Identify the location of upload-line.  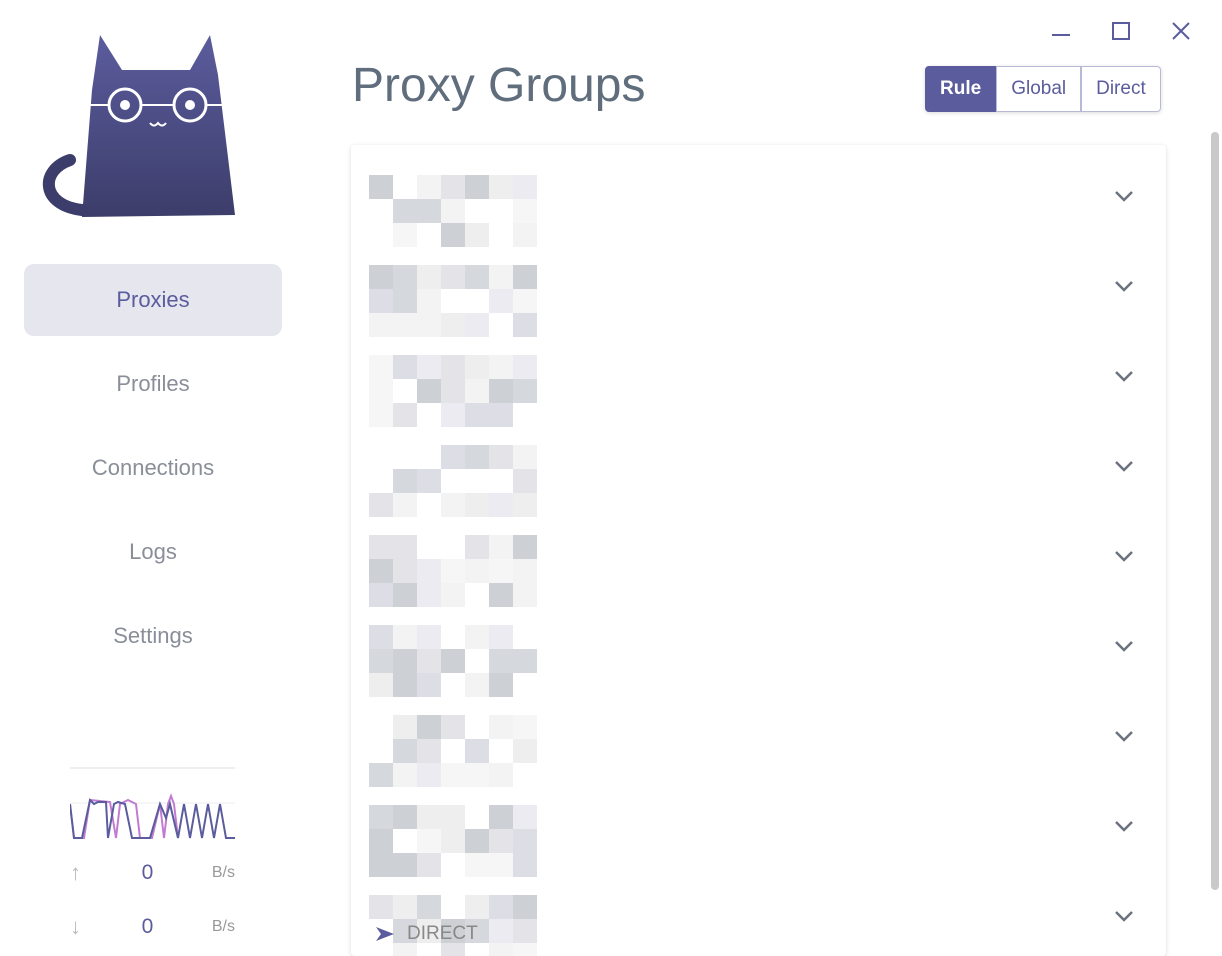
(152, 818).